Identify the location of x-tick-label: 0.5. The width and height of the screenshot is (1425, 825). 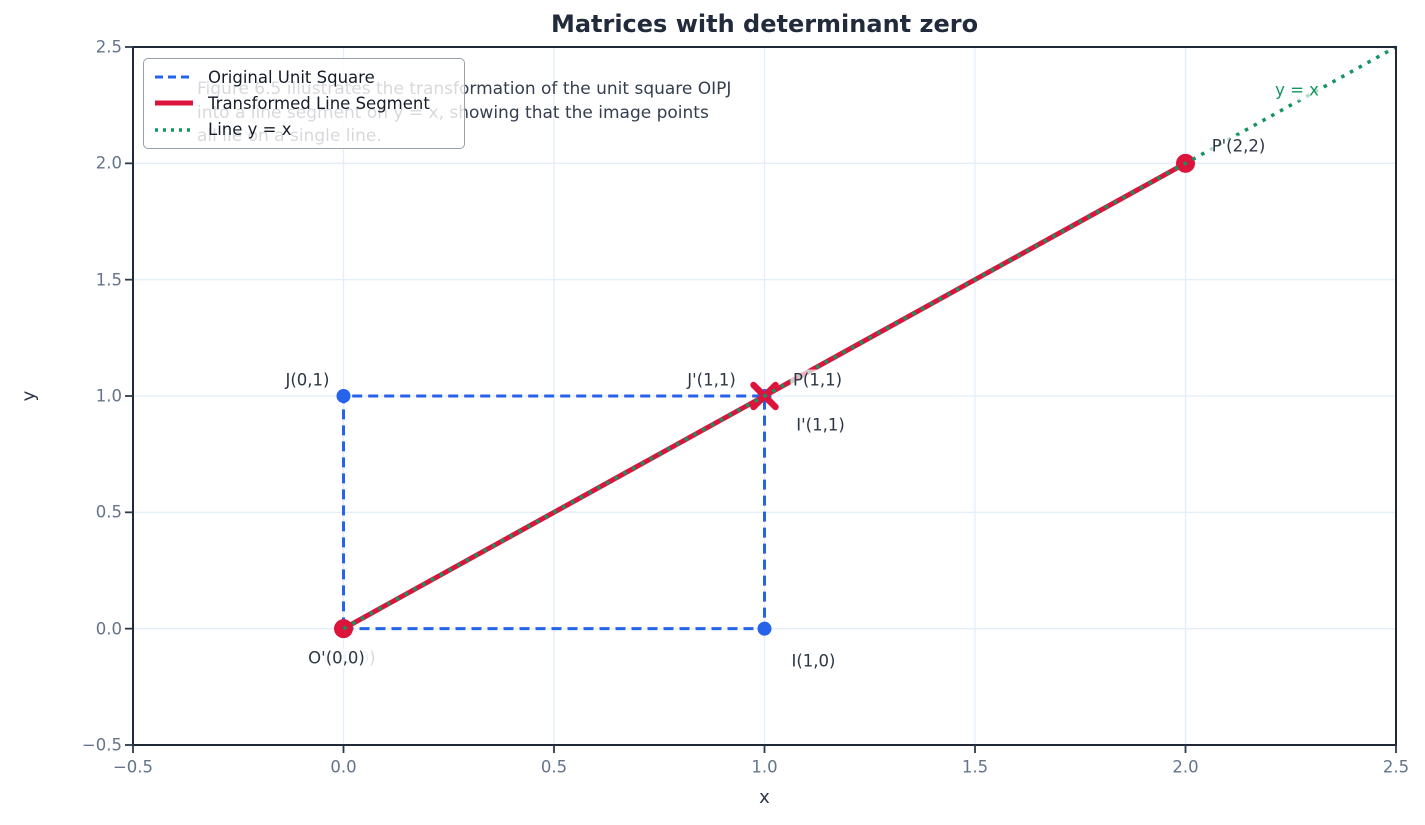
(554, 767).